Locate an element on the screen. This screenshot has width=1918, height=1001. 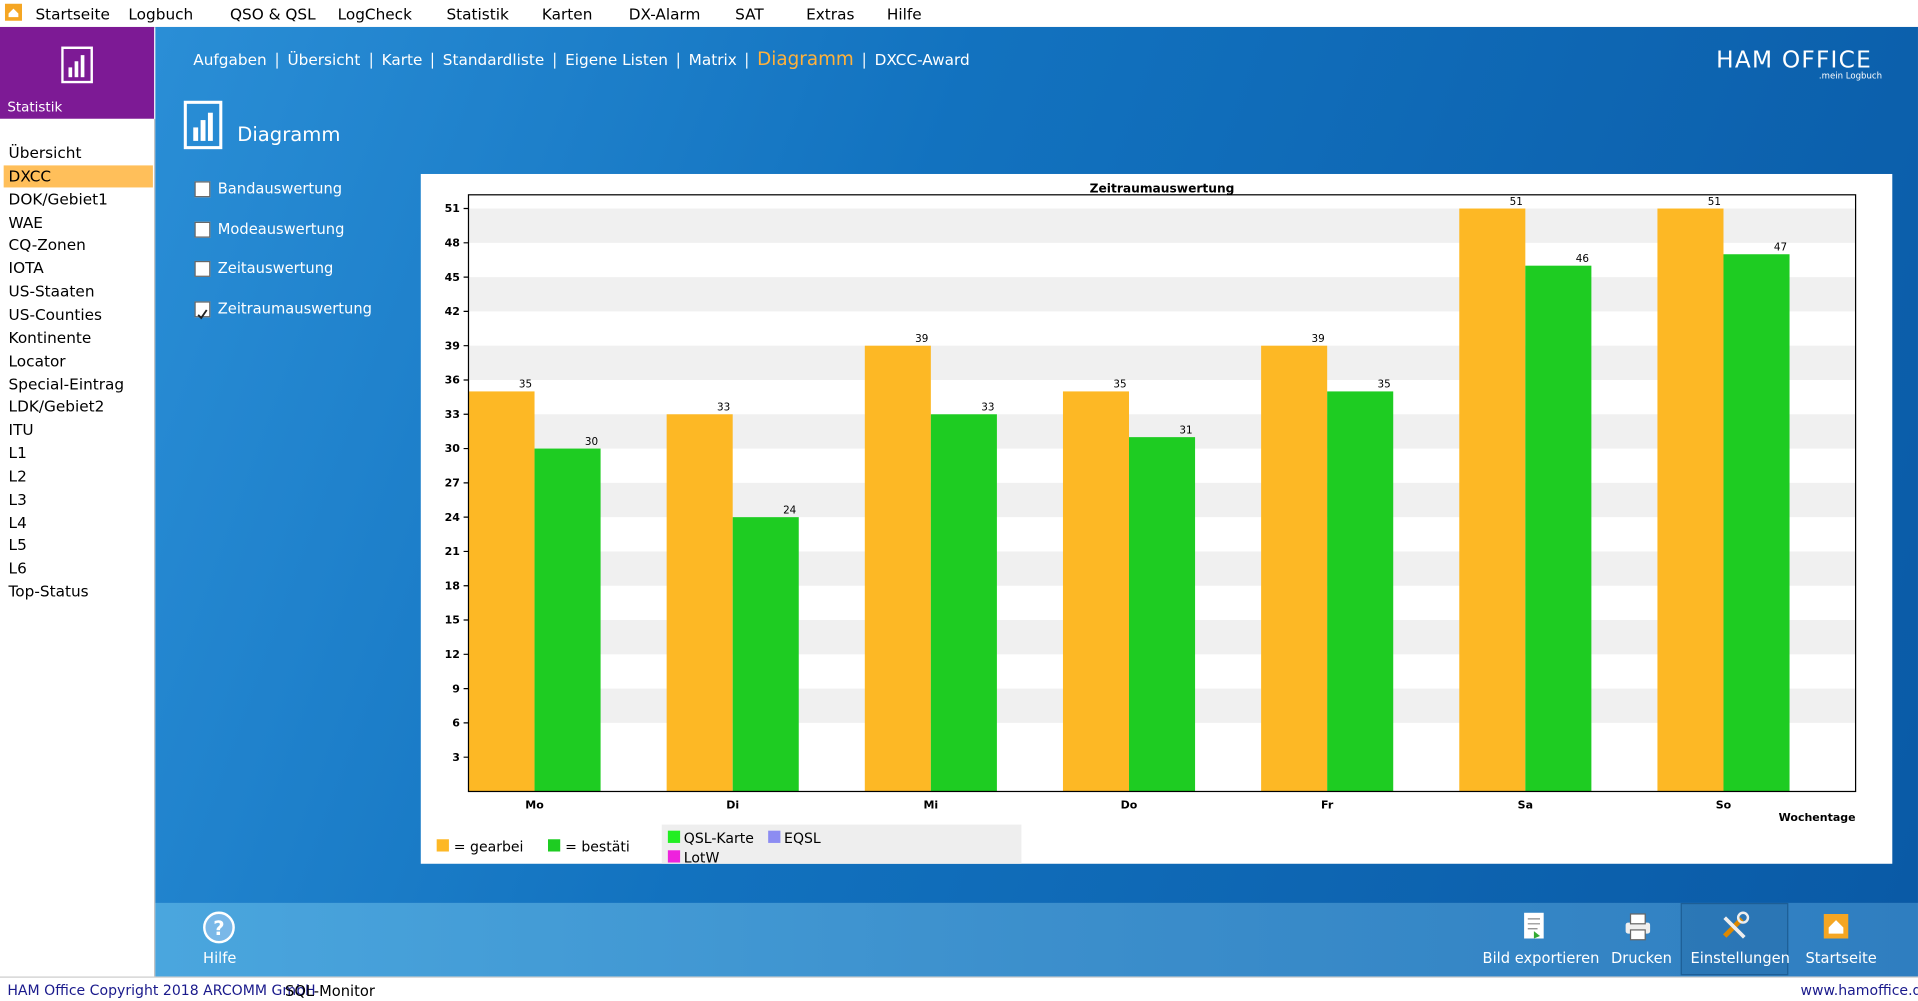
sidebar-item: L4 is located at coordinates (17, 522).